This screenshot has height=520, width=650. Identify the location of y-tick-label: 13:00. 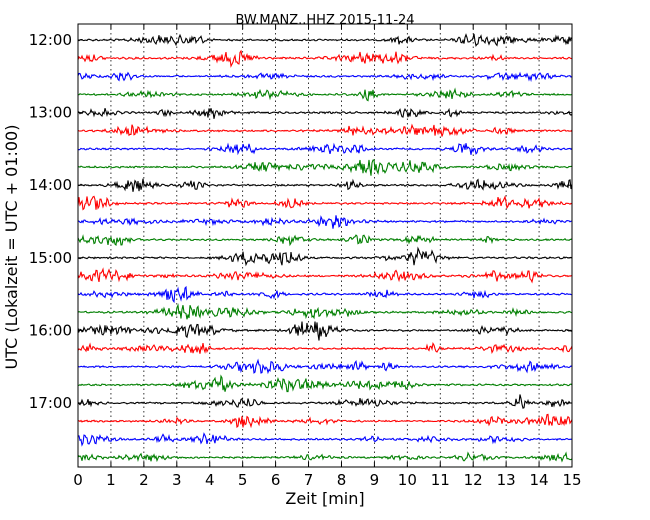
(50, 113).